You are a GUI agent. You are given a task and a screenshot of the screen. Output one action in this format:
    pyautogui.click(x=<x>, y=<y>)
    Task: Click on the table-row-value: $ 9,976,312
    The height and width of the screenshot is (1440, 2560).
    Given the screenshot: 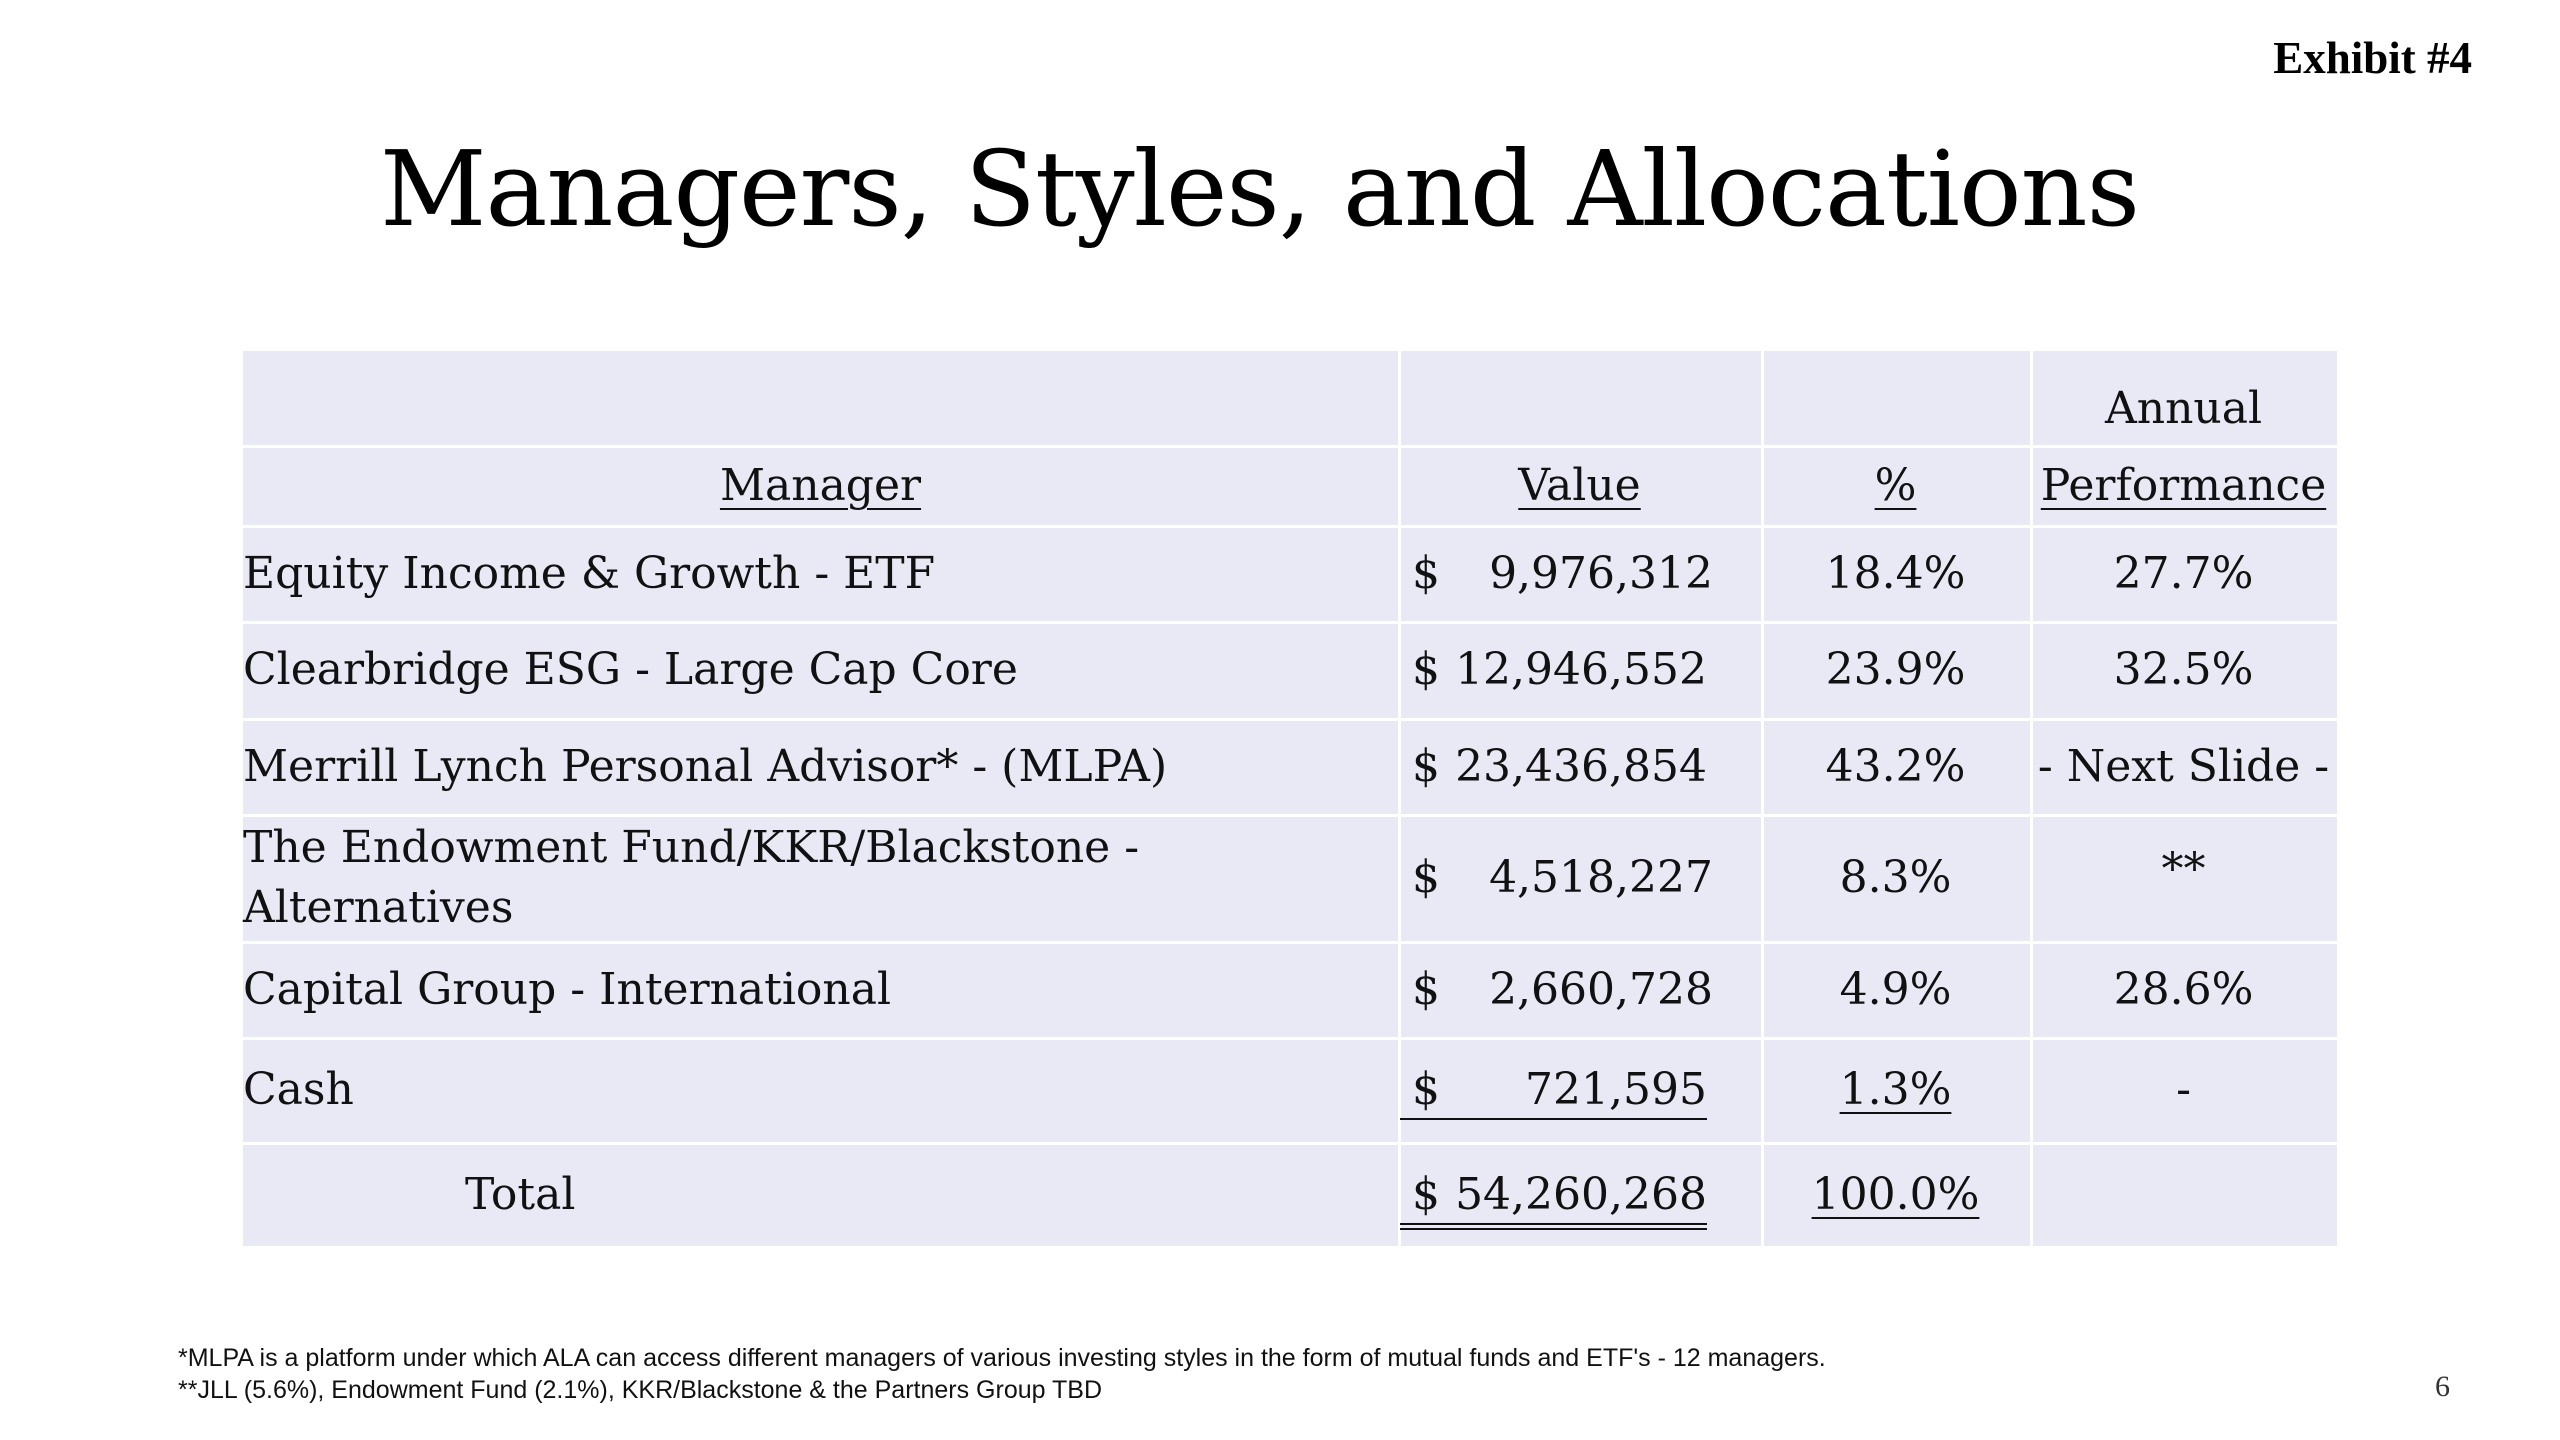 What is the action you would take?
    pyautogui.click(x=1579, y=573)
    